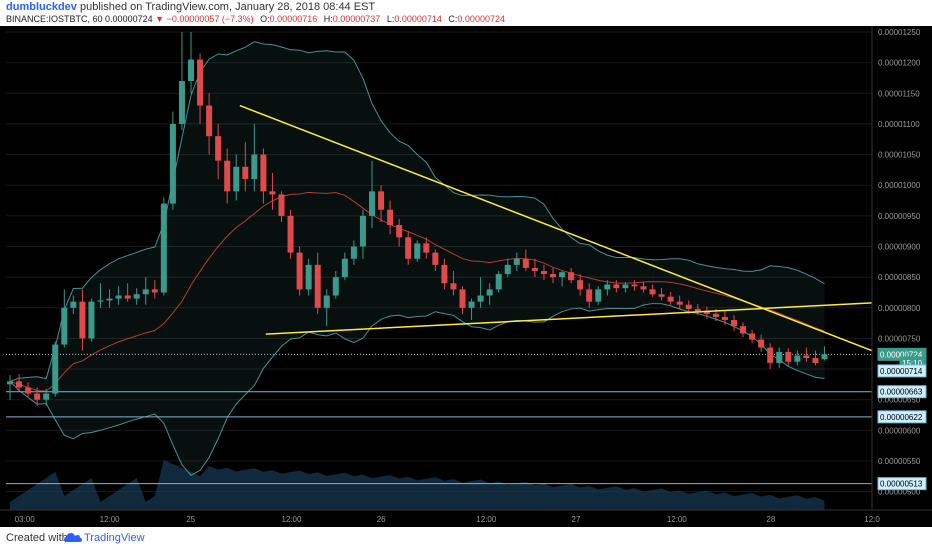 The image size is (932, 550). Describe the element at coordinates (899, 308) in the screenshot. I see `y-tick-label: 0.00000800` at that location.